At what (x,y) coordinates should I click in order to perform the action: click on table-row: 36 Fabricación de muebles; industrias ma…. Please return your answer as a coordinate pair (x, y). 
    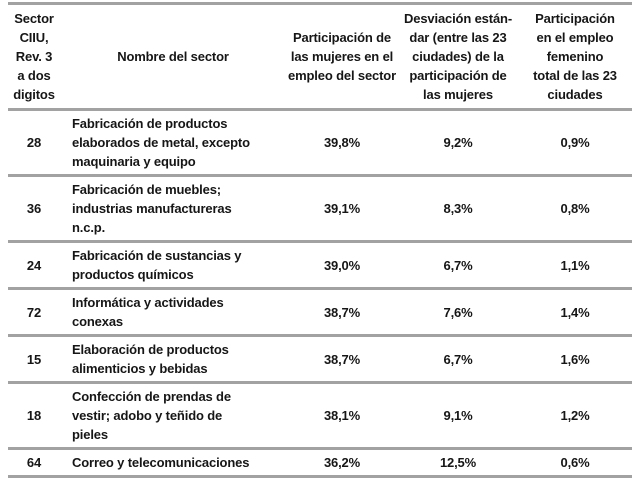
    Looking at the image, I should click on (320, 209).